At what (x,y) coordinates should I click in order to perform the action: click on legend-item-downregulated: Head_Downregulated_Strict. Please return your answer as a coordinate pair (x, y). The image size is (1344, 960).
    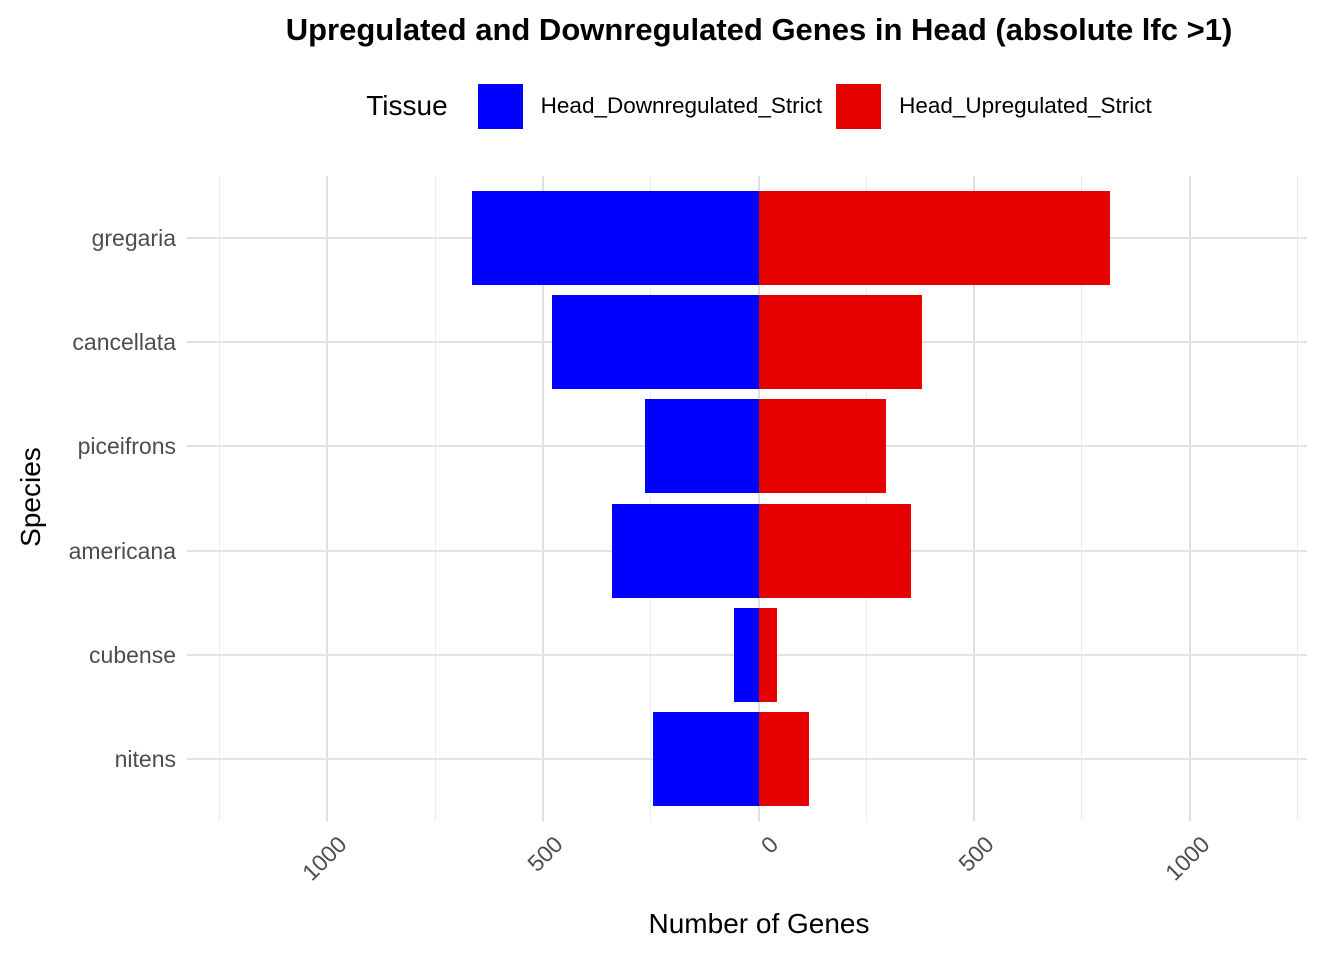
    Looking at the image, I should click on (650, 106).